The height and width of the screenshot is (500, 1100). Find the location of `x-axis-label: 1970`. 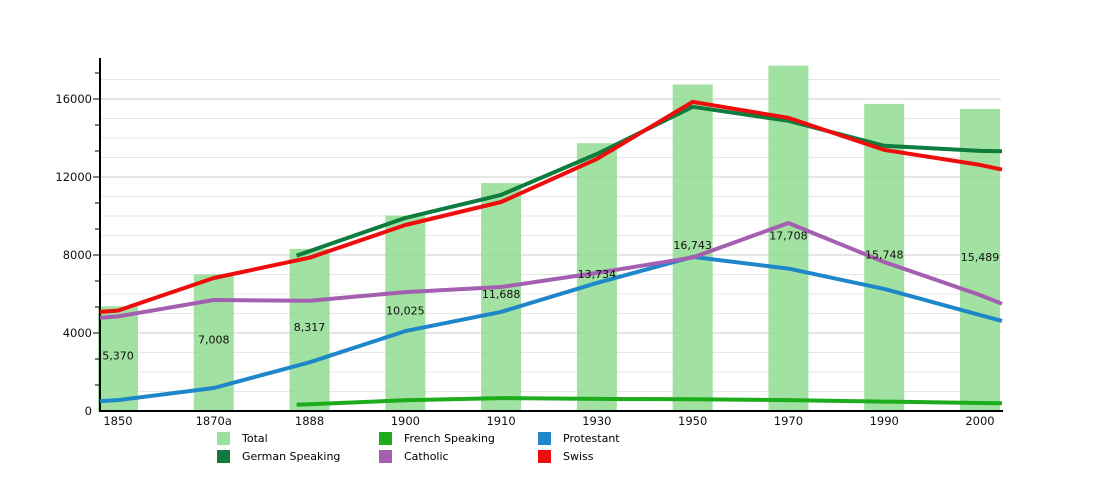

x-axis-label: 1970 is located at coordinates (788, 421).